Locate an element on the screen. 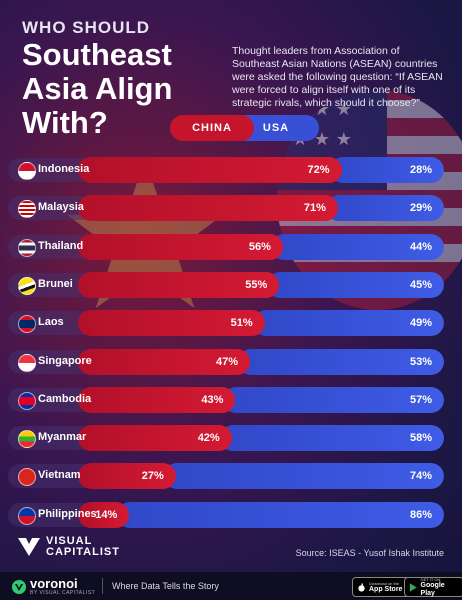 The image size is (462, 600). footer-divider is located at coordinates (102, 586).